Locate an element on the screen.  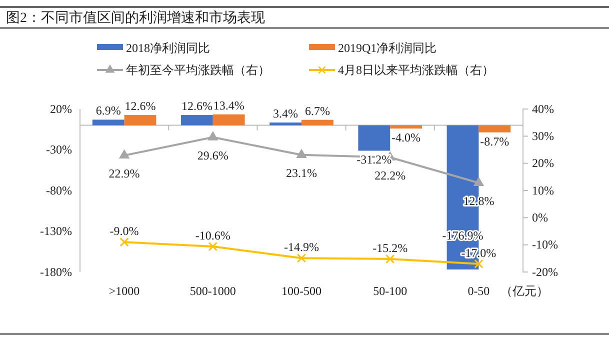
legend-label: 年初至今平均涨跌幅（右） is located at coordinates (198, 70).